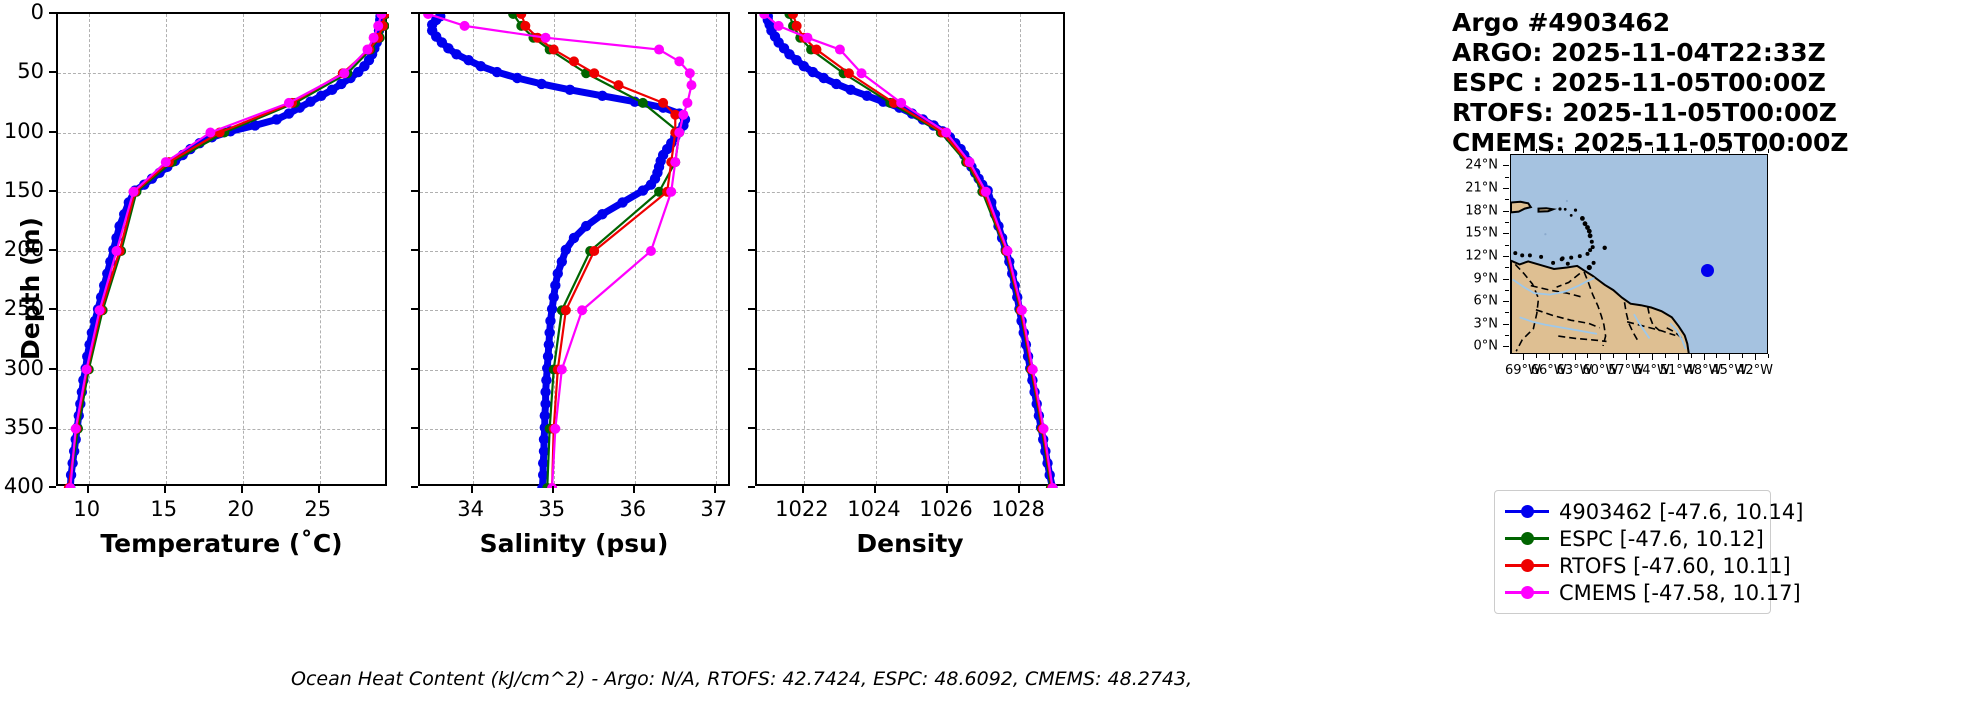 The width and height of the screenshot is (1967, 712). Describe the element at coordinates (1650, 142) in the screenshot. I see `timestamp-line: CMEMS: 2025-11-05T00:00Z` at that location.